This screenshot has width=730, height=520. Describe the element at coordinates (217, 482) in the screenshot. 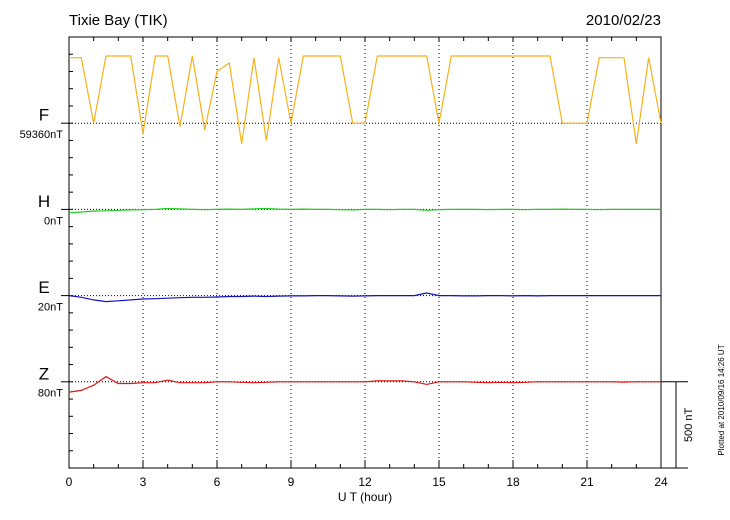

I see `x-tick-label: 6` at that location.